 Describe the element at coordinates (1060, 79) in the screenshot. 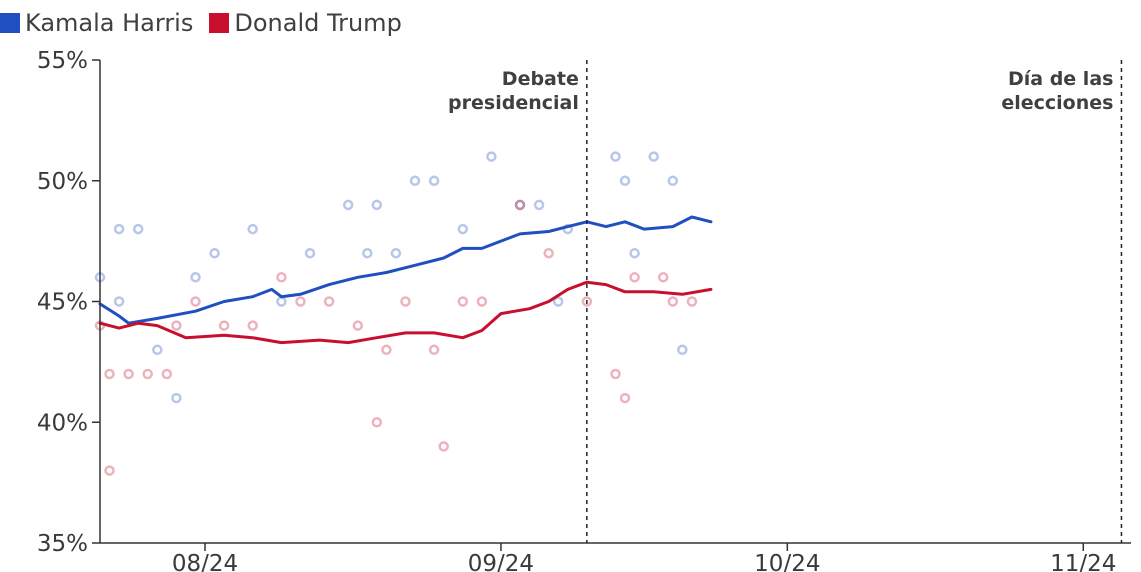

I see `annotation-label: Día de las` at that location.